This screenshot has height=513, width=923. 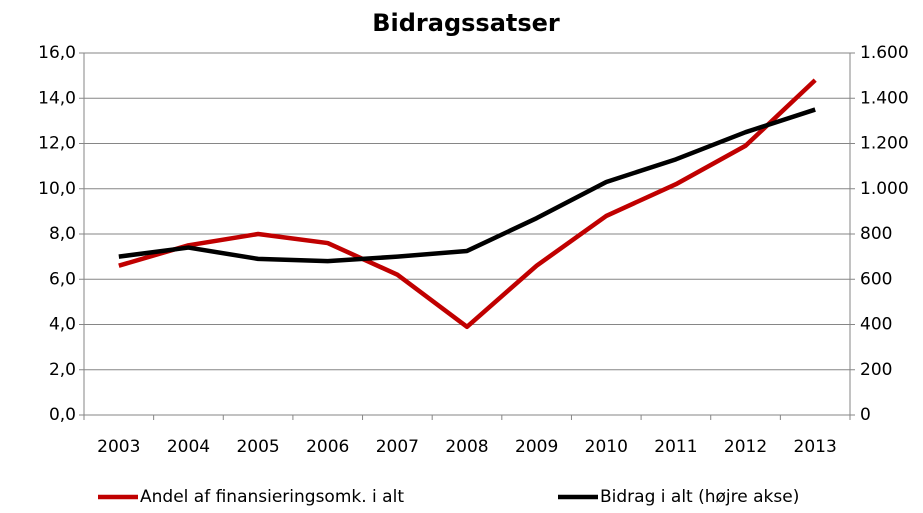 I want to click on x-tick-label: 2012, so click(x=745, y=447).